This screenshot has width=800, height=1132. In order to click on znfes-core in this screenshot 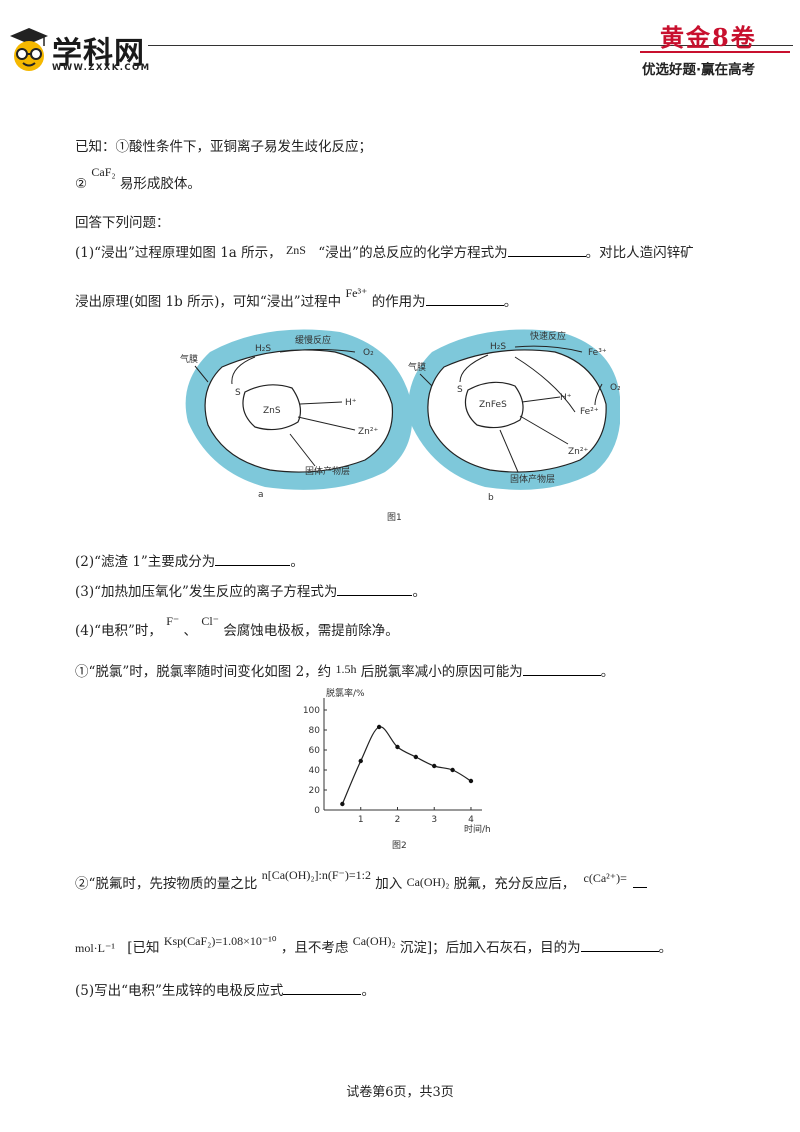, I will do `click(494, 405)`.